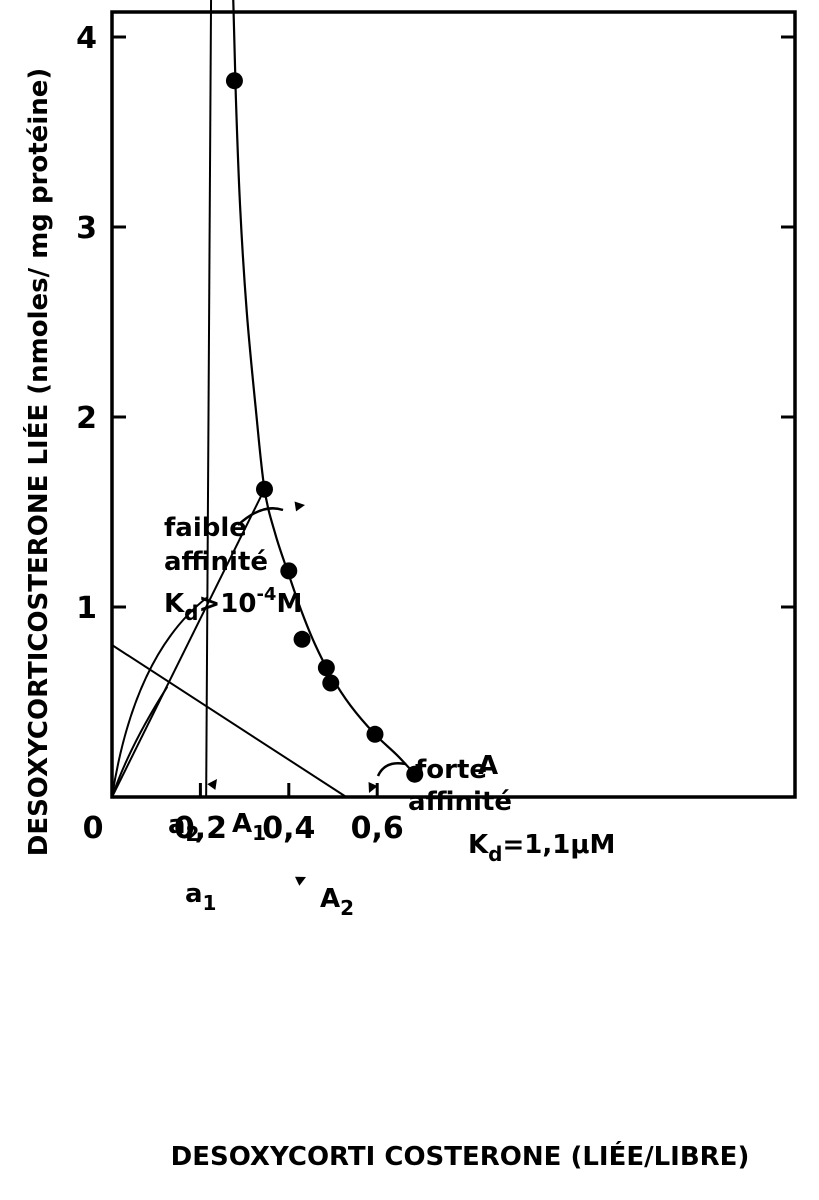 This screenshot has height=1200, width=819. I want to click on low-affinity-line1: faible, so click(205, 528).